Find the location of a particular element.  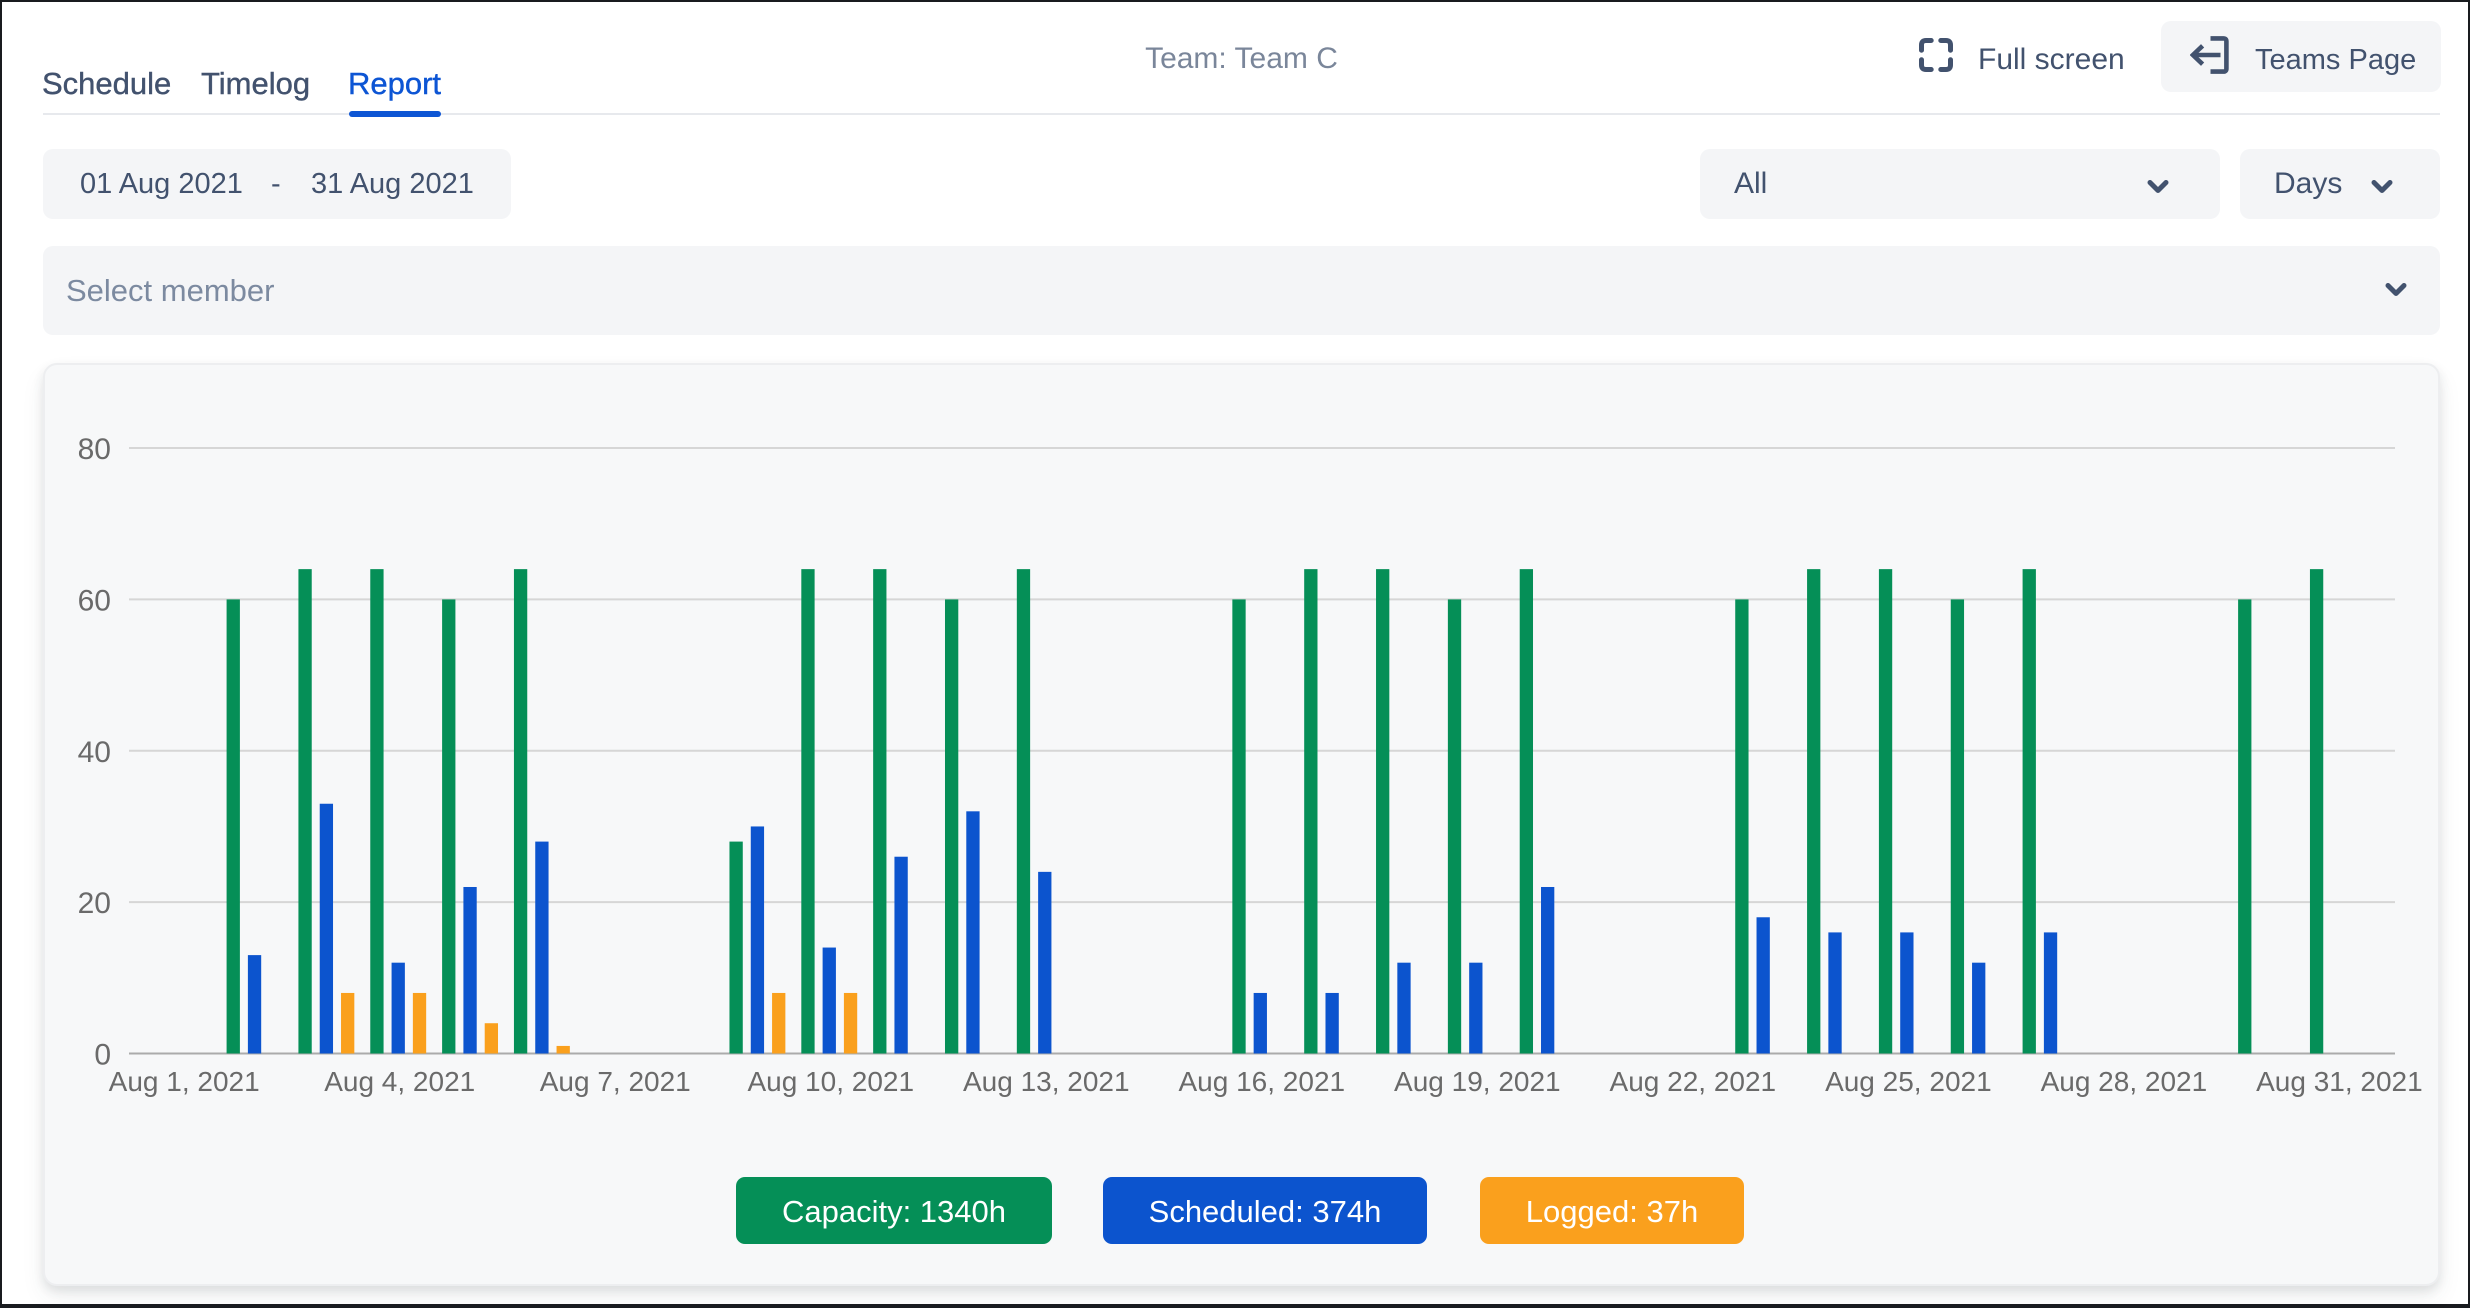

svg-text: Aug 31, 2021 is located at coordinates (2339, 1081).